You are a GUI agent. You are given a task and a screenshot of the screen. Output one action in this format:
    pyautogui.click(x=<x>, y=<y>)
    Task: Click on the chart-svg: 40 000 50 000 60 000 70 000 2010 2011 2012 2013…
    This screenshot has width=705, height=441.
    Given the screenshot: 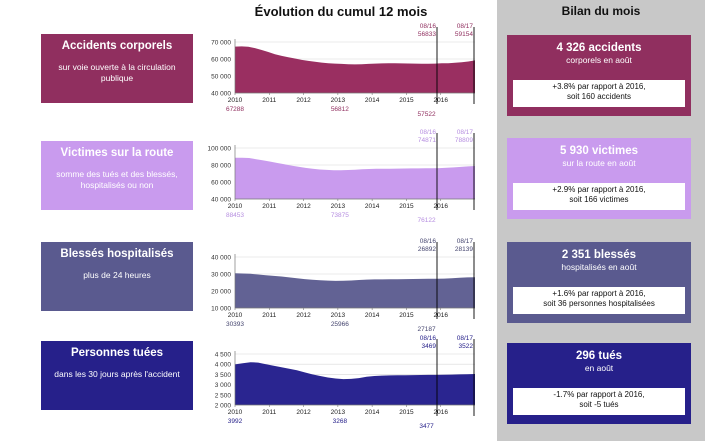 What is the action you would take?
    pyautogui.click(x=343, y=70)
    